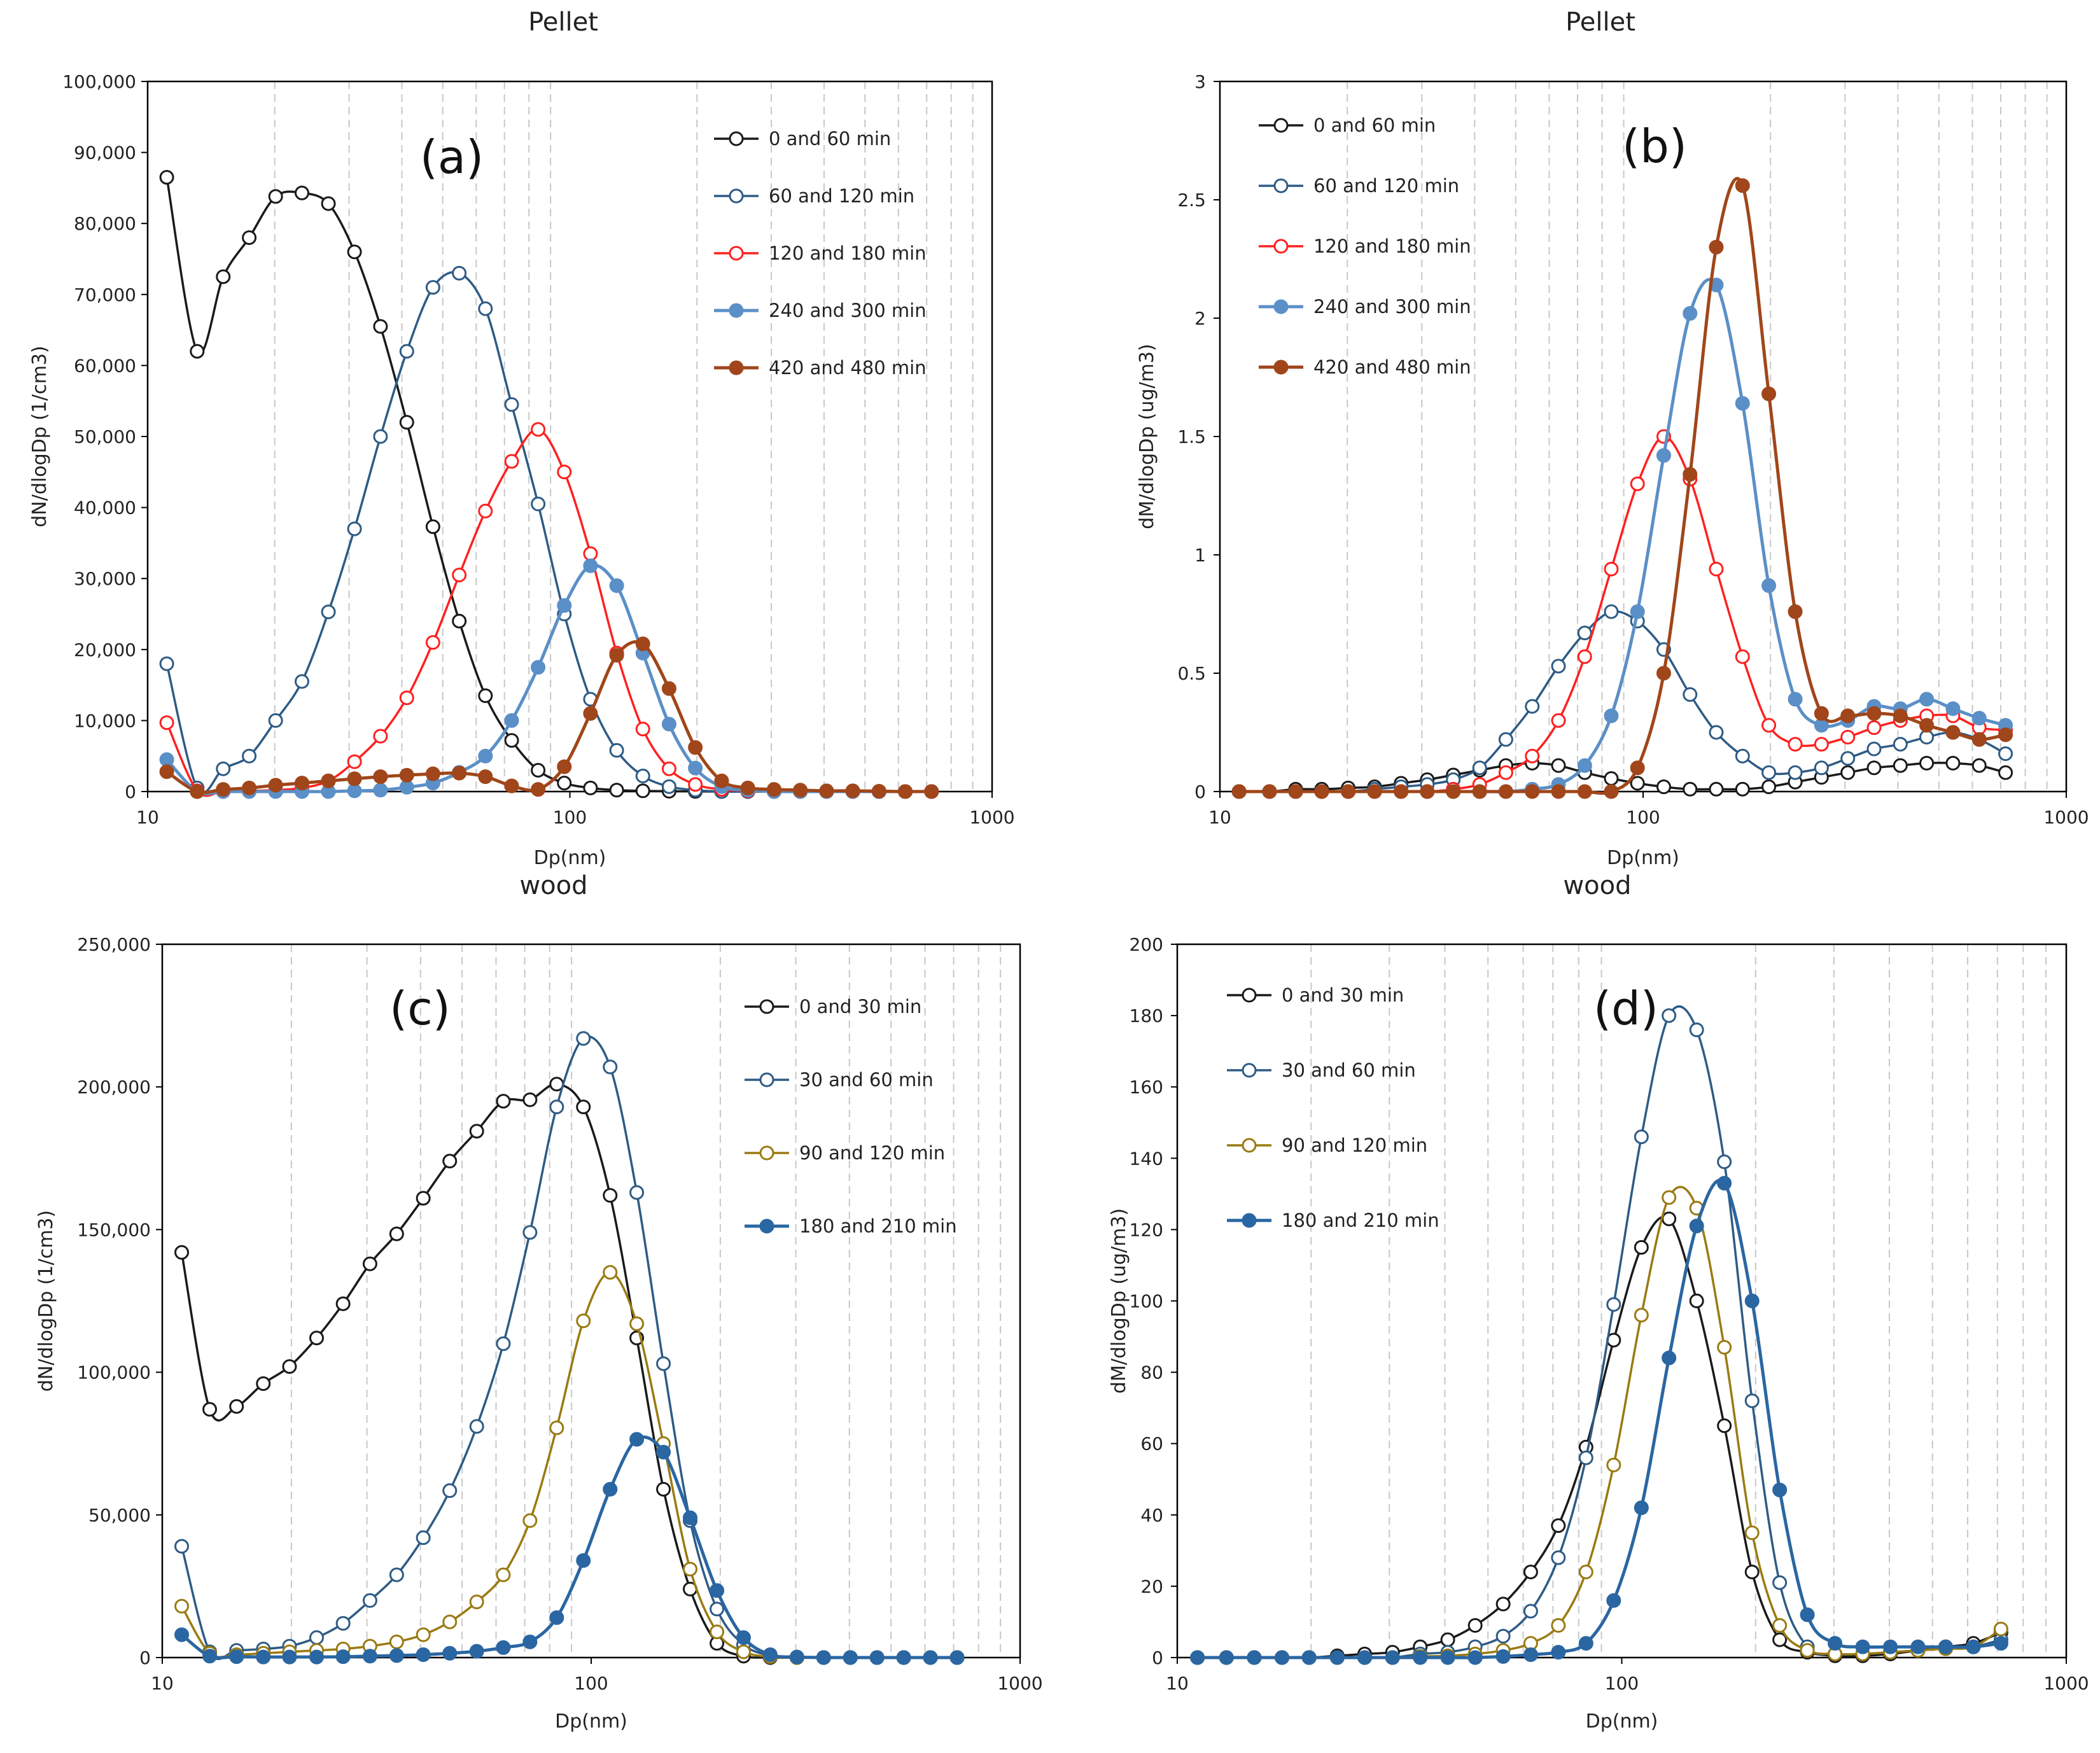 The width and height of the screenshot is (2100, 1753). What do you see at coordinates (1392, 367) in the screenshot?
I see `legend-label: 420 and 480 min` at bounding box center [1392, 367].